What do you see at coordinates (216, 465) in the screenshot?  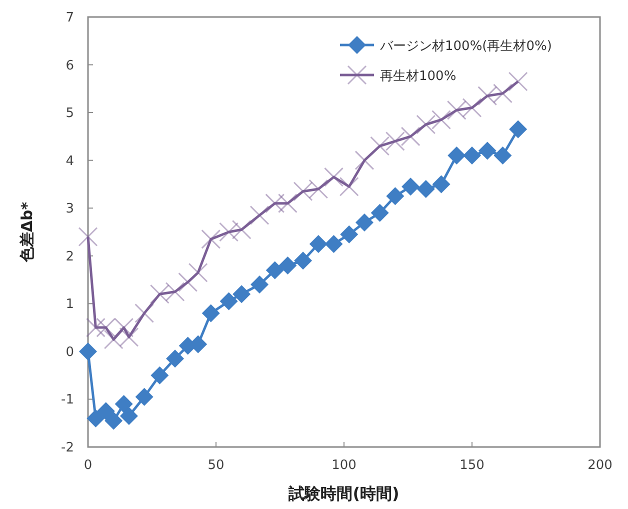 I see `x-tick-label: 50` at bounding box center [216, 465].